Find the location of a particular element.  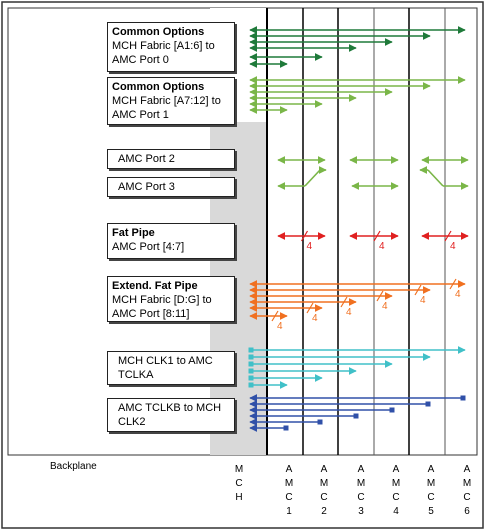

box-line: TCLKA is located at coordinates (136, 375).